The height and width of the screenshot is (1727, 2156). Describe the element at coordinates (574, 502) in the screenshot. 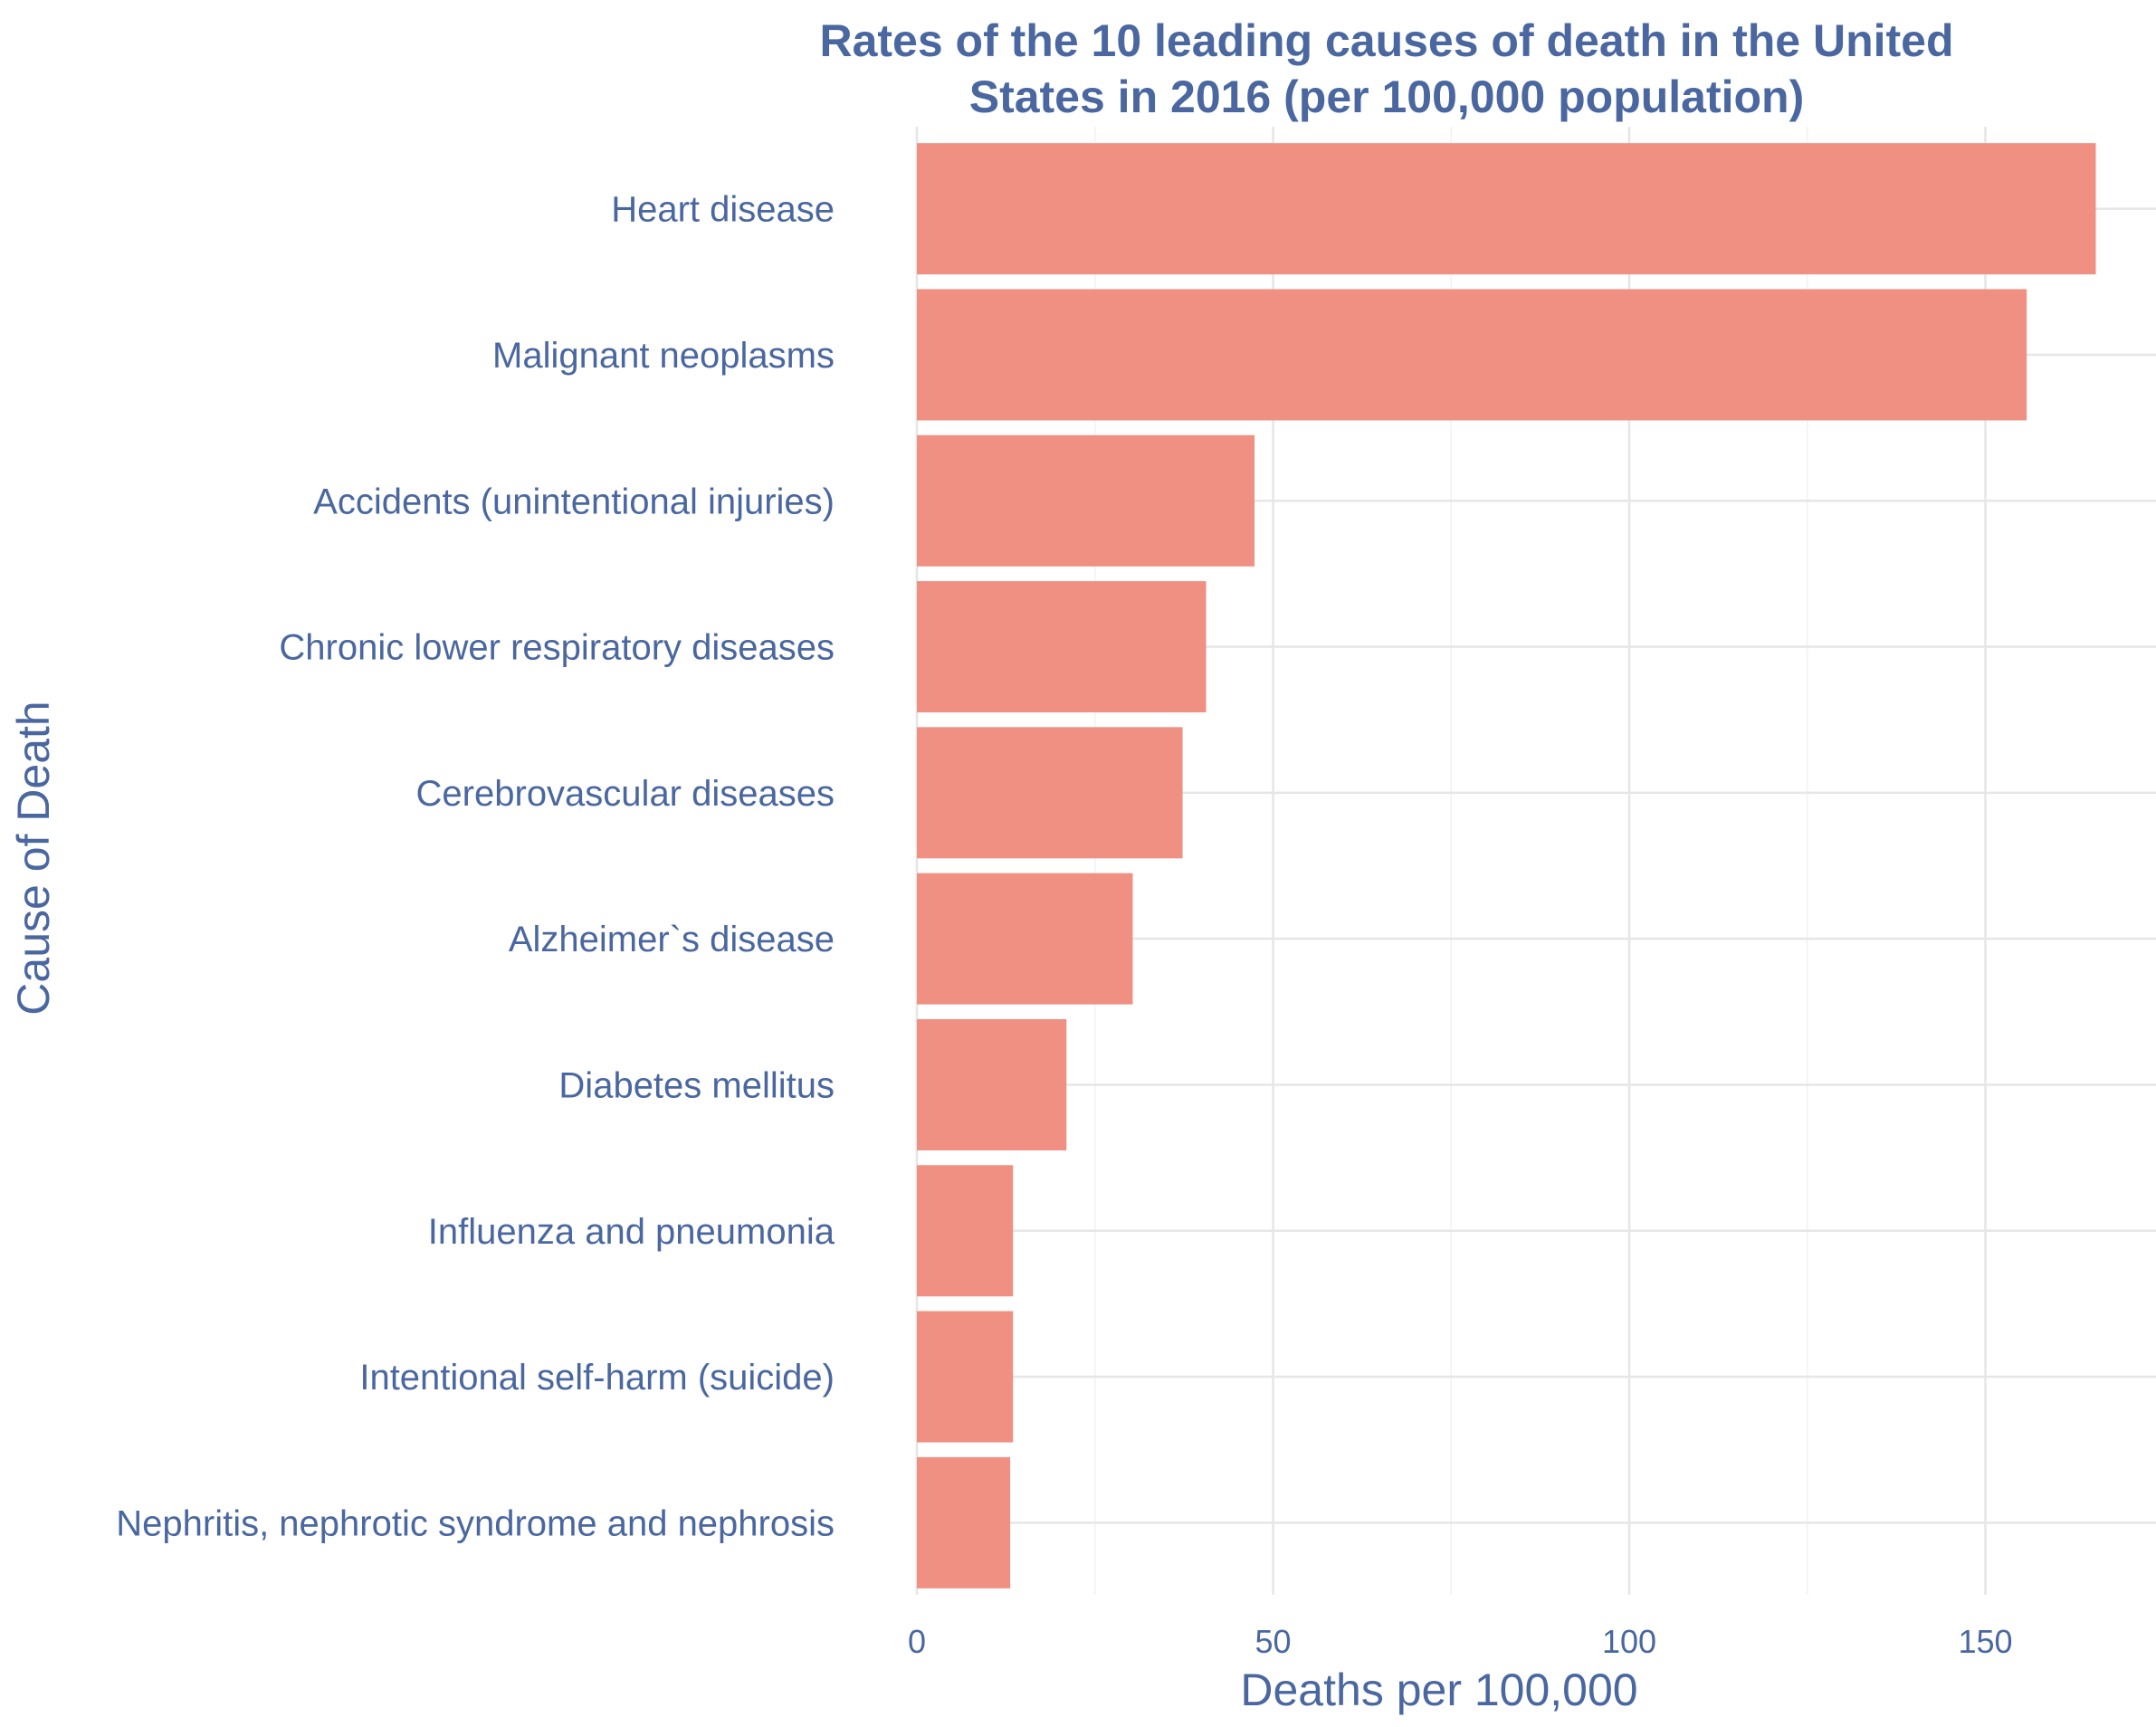

I see `category-label: Accidents (unintentional injuries)` at that location.